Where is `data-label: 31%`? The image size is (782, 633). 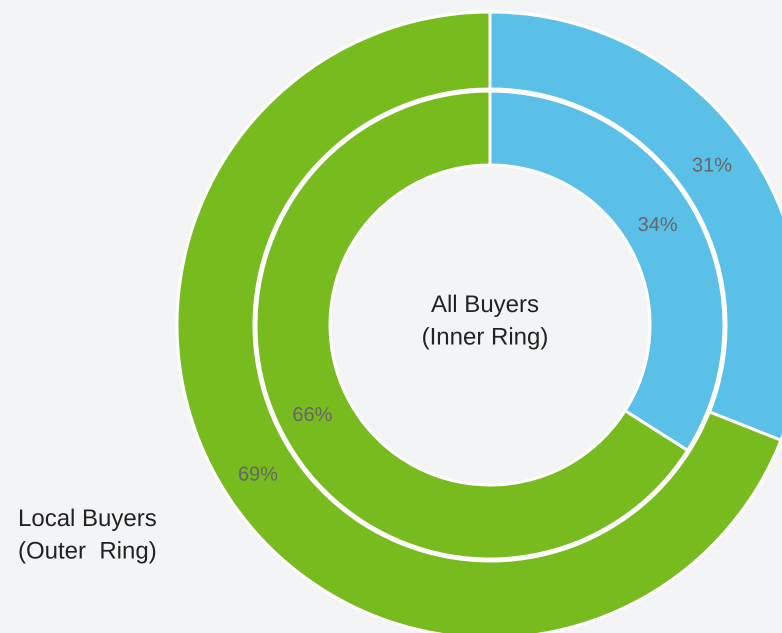 data-label: 31% is located at coordinates (712, 165).